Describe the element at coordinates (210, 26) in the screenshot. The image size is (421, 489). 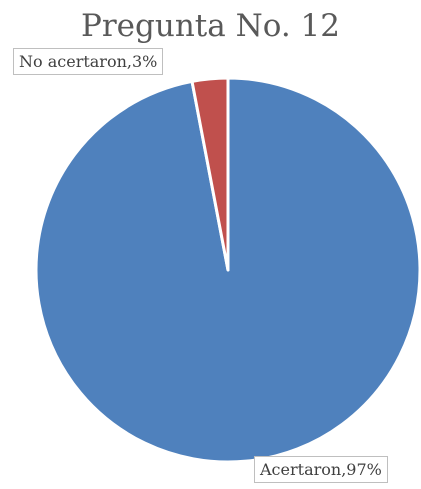
I see `chart-title: Pregunta No. 12` at that location.